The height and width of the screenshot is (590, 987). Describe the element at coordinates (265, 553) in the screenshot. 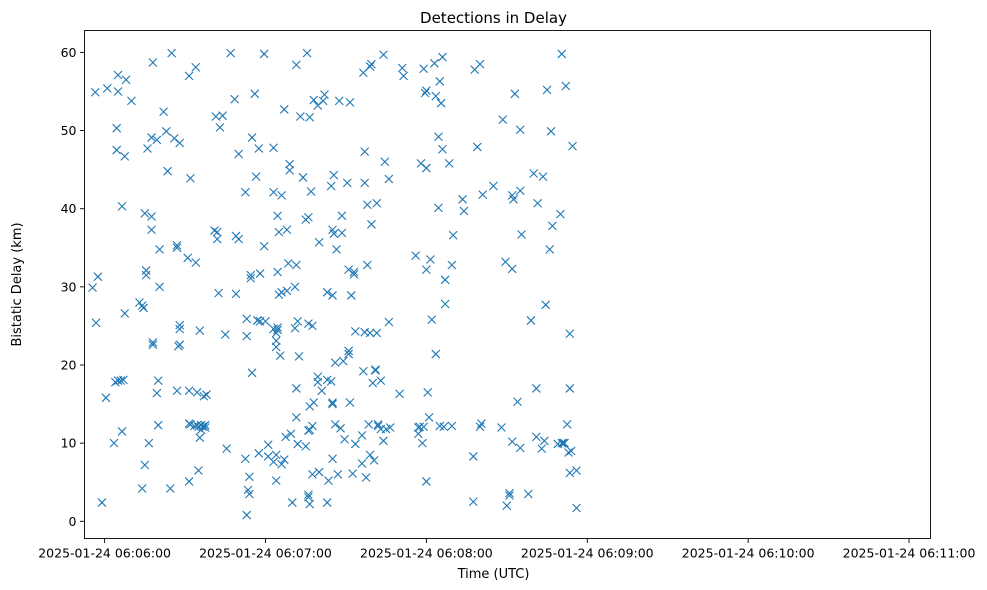

I see `x-tick-label: 2025-01-24 06:07:00` at that location.